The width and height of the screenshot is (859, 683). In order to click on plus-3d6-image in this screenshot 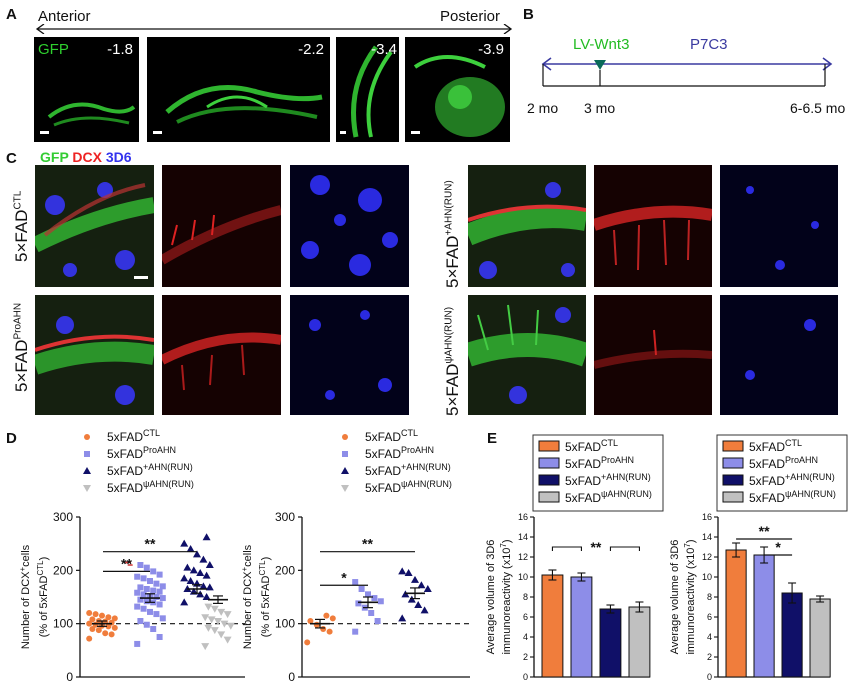, I will do `click(779, 226)`.